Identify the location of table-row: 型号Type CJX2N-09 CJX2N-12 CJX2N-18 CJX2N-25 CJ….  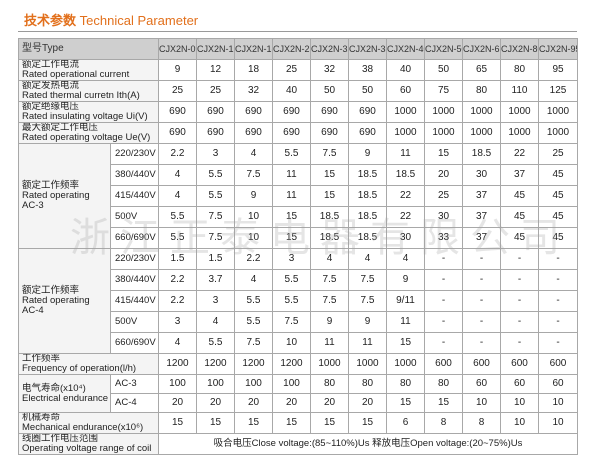
(298, 49).